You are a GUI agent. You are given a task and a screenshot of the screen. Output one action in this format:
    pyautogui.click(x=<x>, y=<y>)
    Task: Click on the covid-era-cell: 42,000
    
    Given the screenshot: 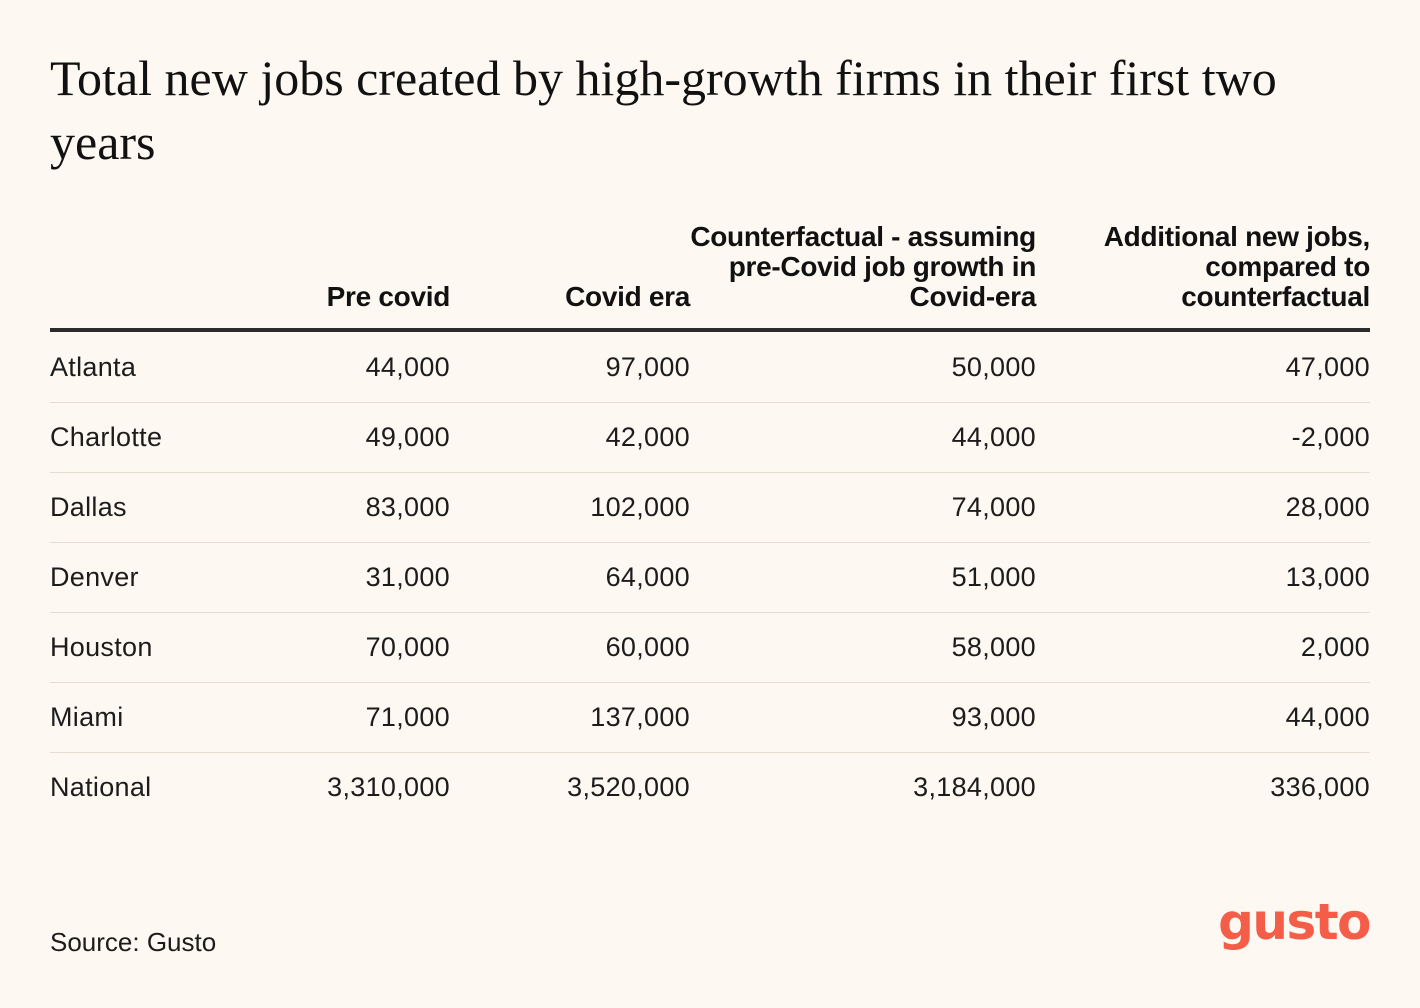 What is the action you would take?
    pyautogui.click(x=647, y=437)
    